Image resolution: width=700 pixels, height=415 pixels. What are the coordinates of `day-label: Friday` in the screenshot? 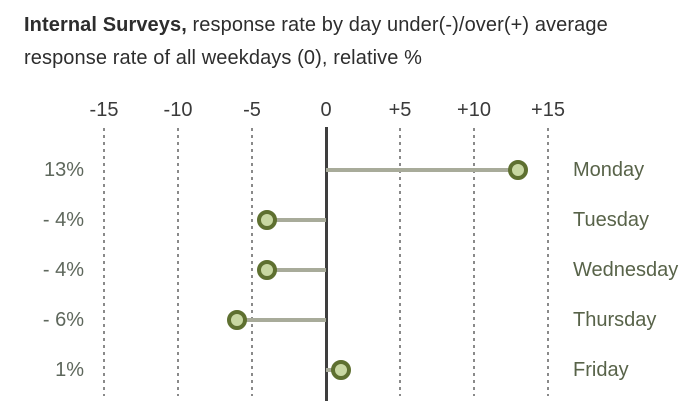 It's located at (601, 370).